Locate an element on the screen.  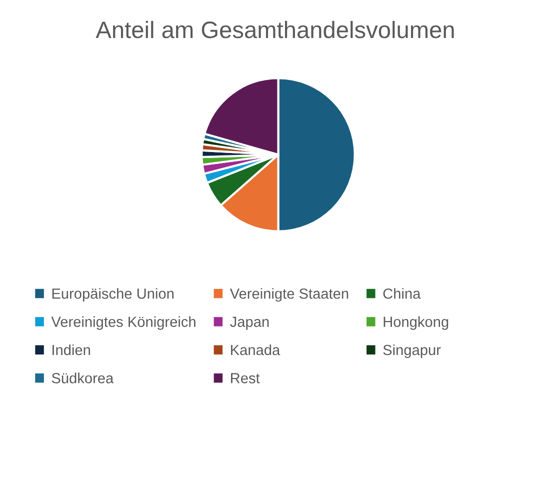
legend-label: Hongkong is located at coordinates (416, 323).